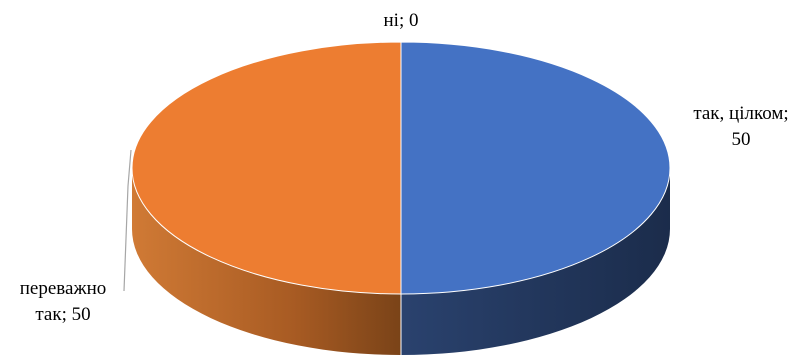 The height and width of the screenshot is (356, 804). I want to click on data-label-переважно-так: переважно так; 50, so click(63, 301).